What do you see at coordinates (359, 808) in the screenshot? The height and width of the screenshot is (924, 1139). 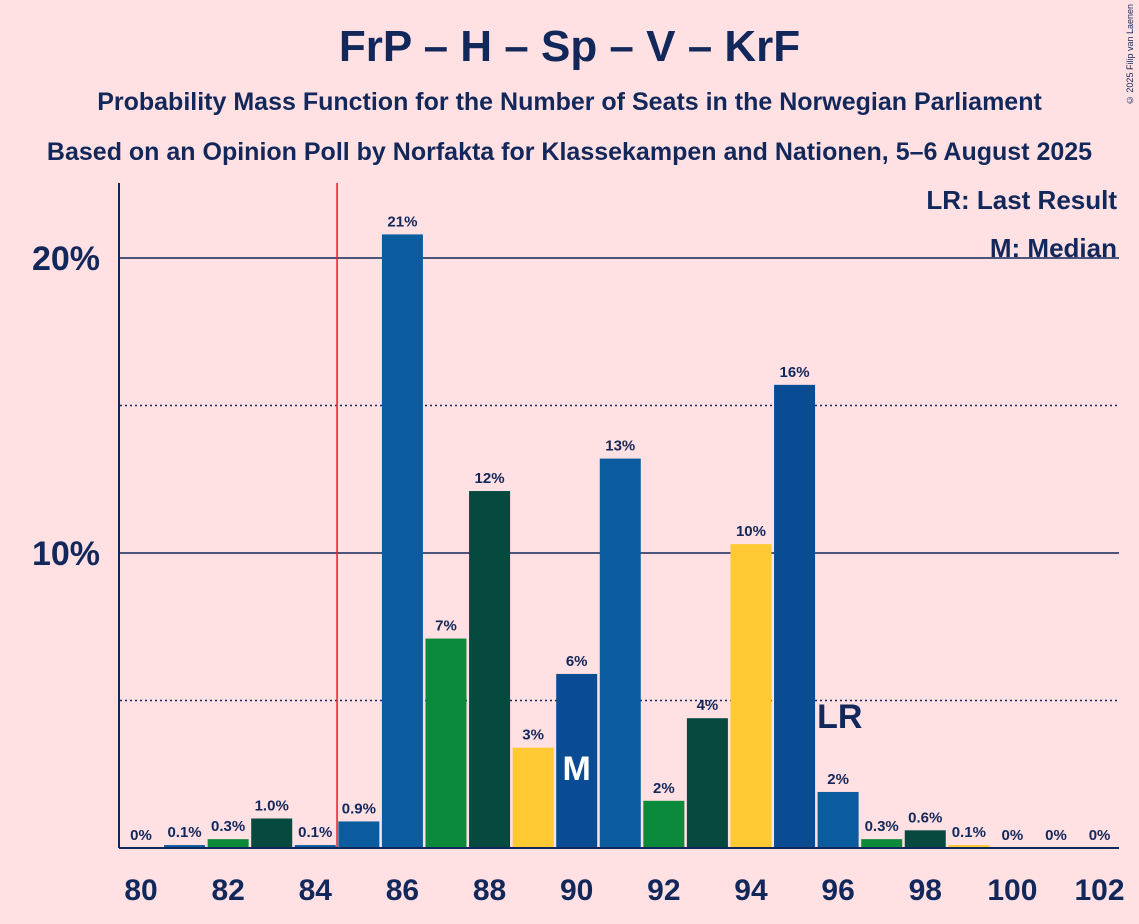 I see `bar-data-label: 0.9%` at bounding box center [359, 808].